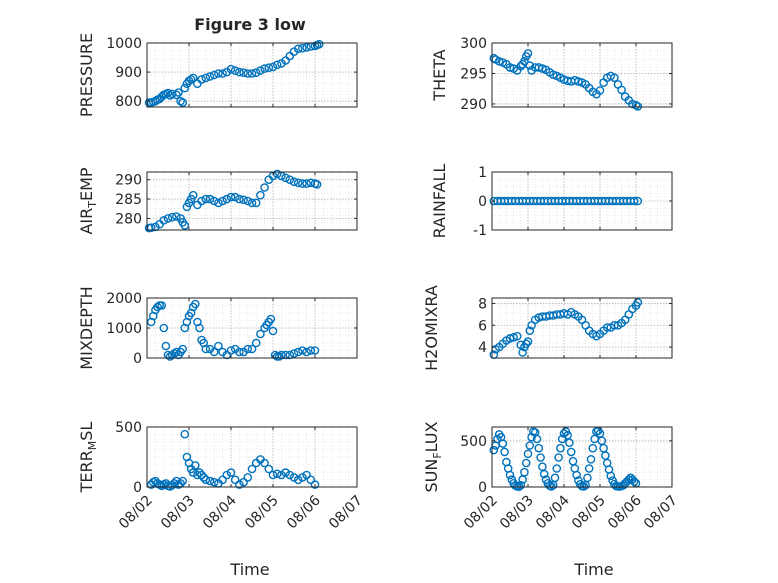  Describe the element at coordinates (482, 348) in the screenshot. I see `y-tick-label: 4` at that location.